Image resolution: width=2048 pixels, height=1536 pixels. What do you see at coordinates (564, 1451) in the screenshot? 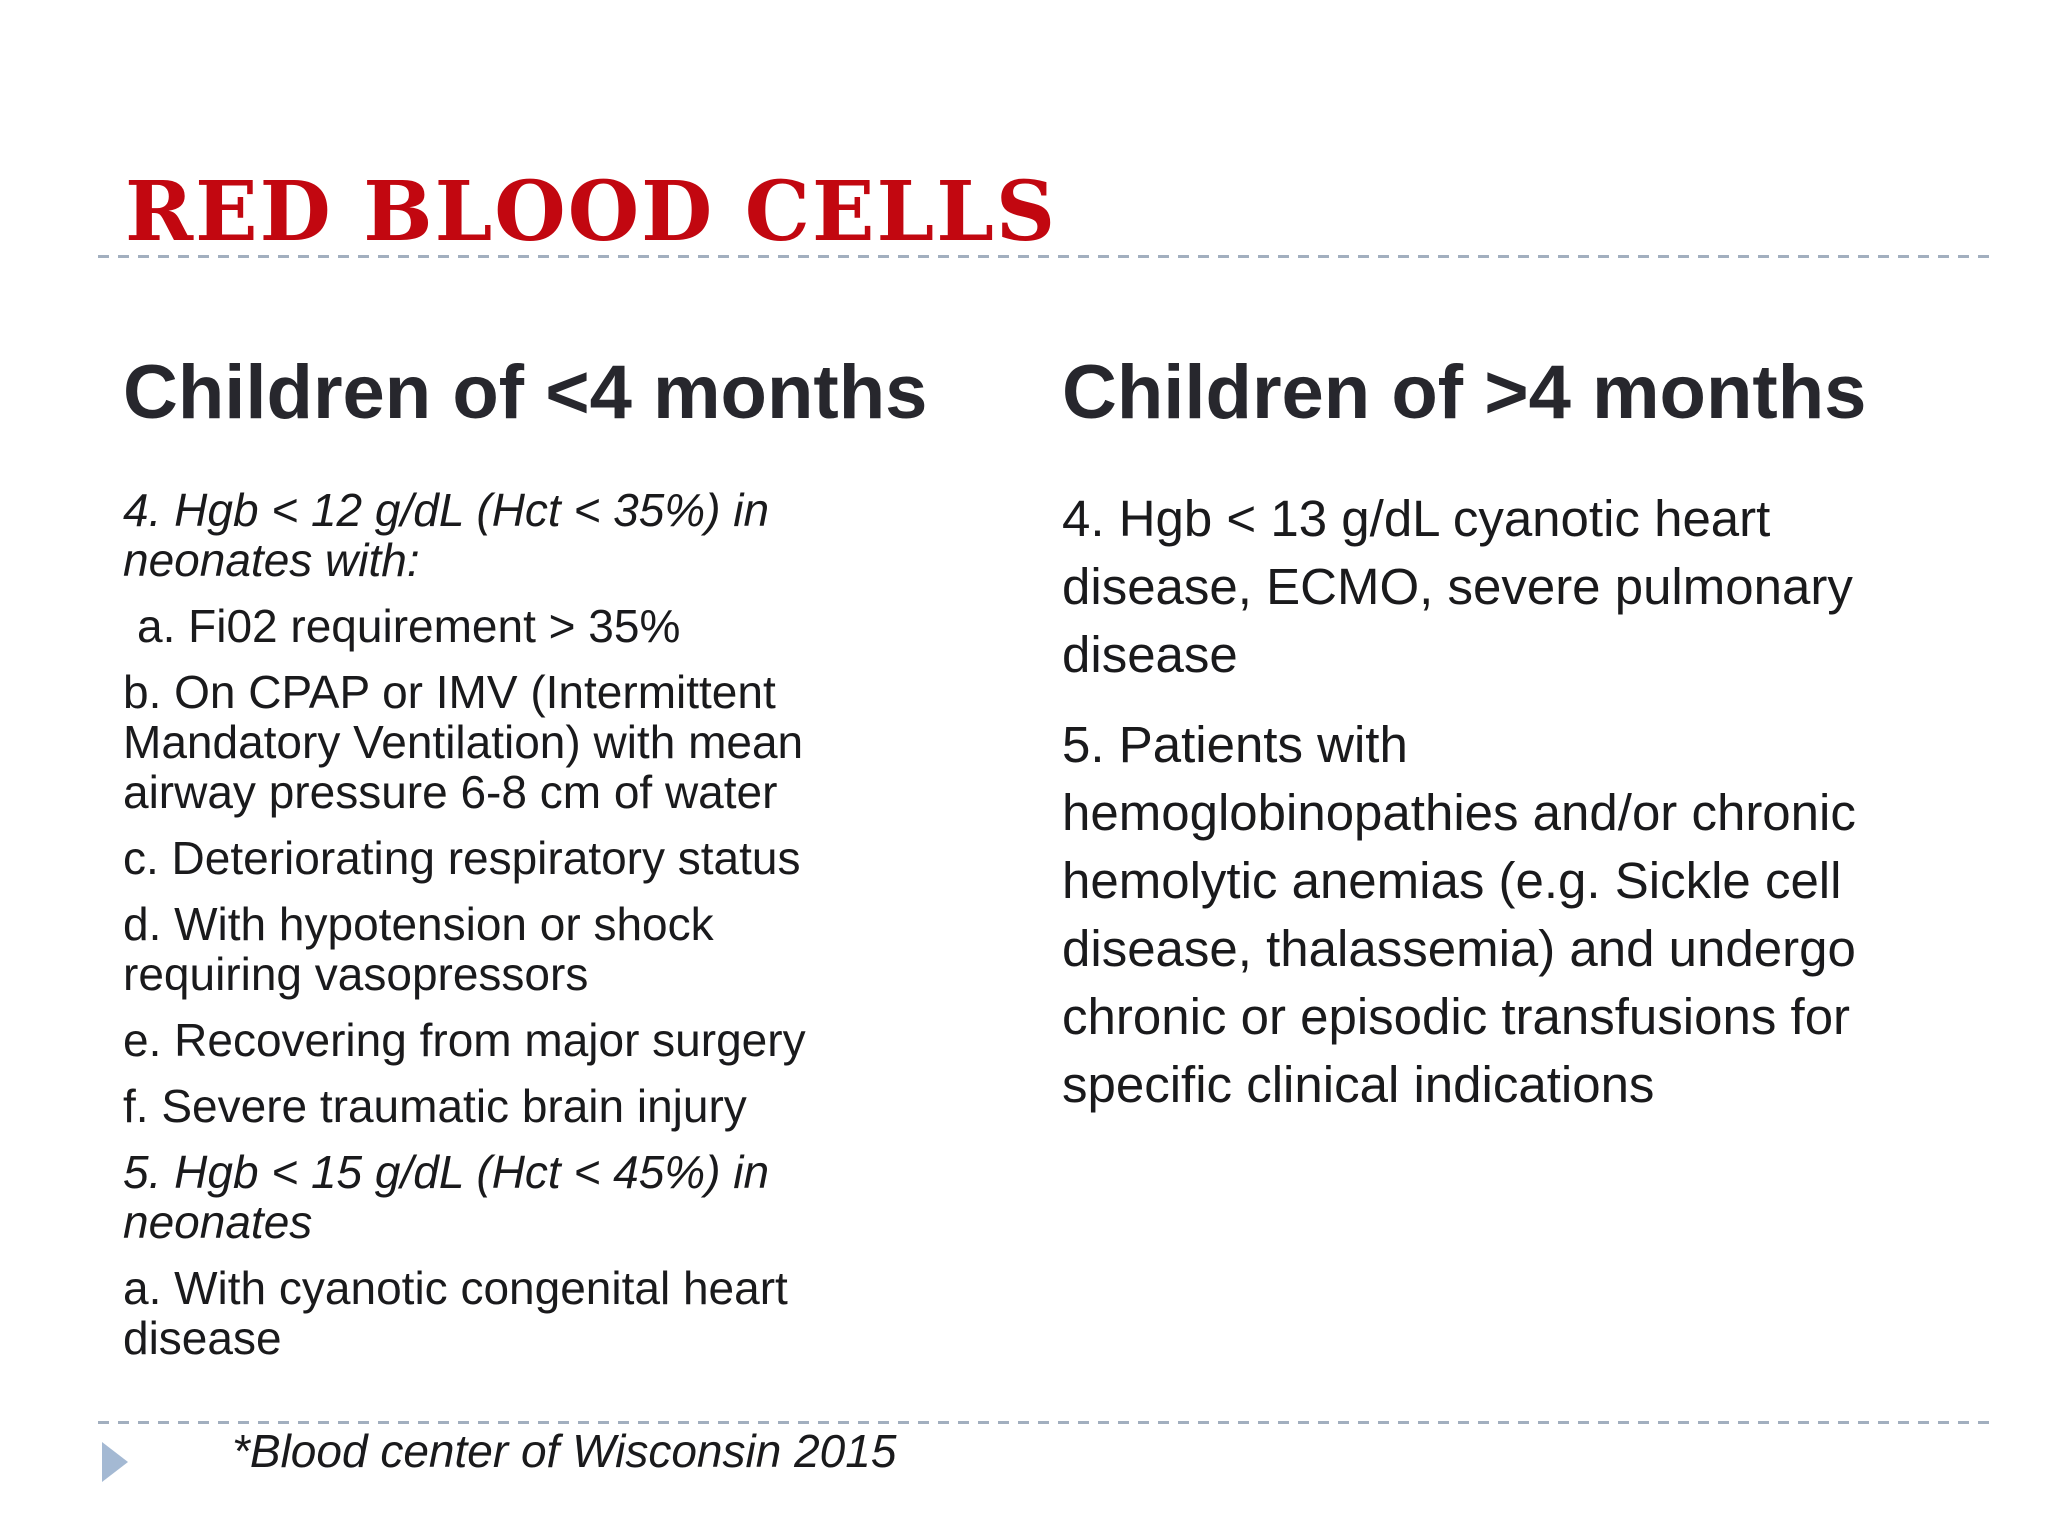
I see `footer-citation: *Blood center of Wisconsin 2015` at bounding box center [564, 1451].